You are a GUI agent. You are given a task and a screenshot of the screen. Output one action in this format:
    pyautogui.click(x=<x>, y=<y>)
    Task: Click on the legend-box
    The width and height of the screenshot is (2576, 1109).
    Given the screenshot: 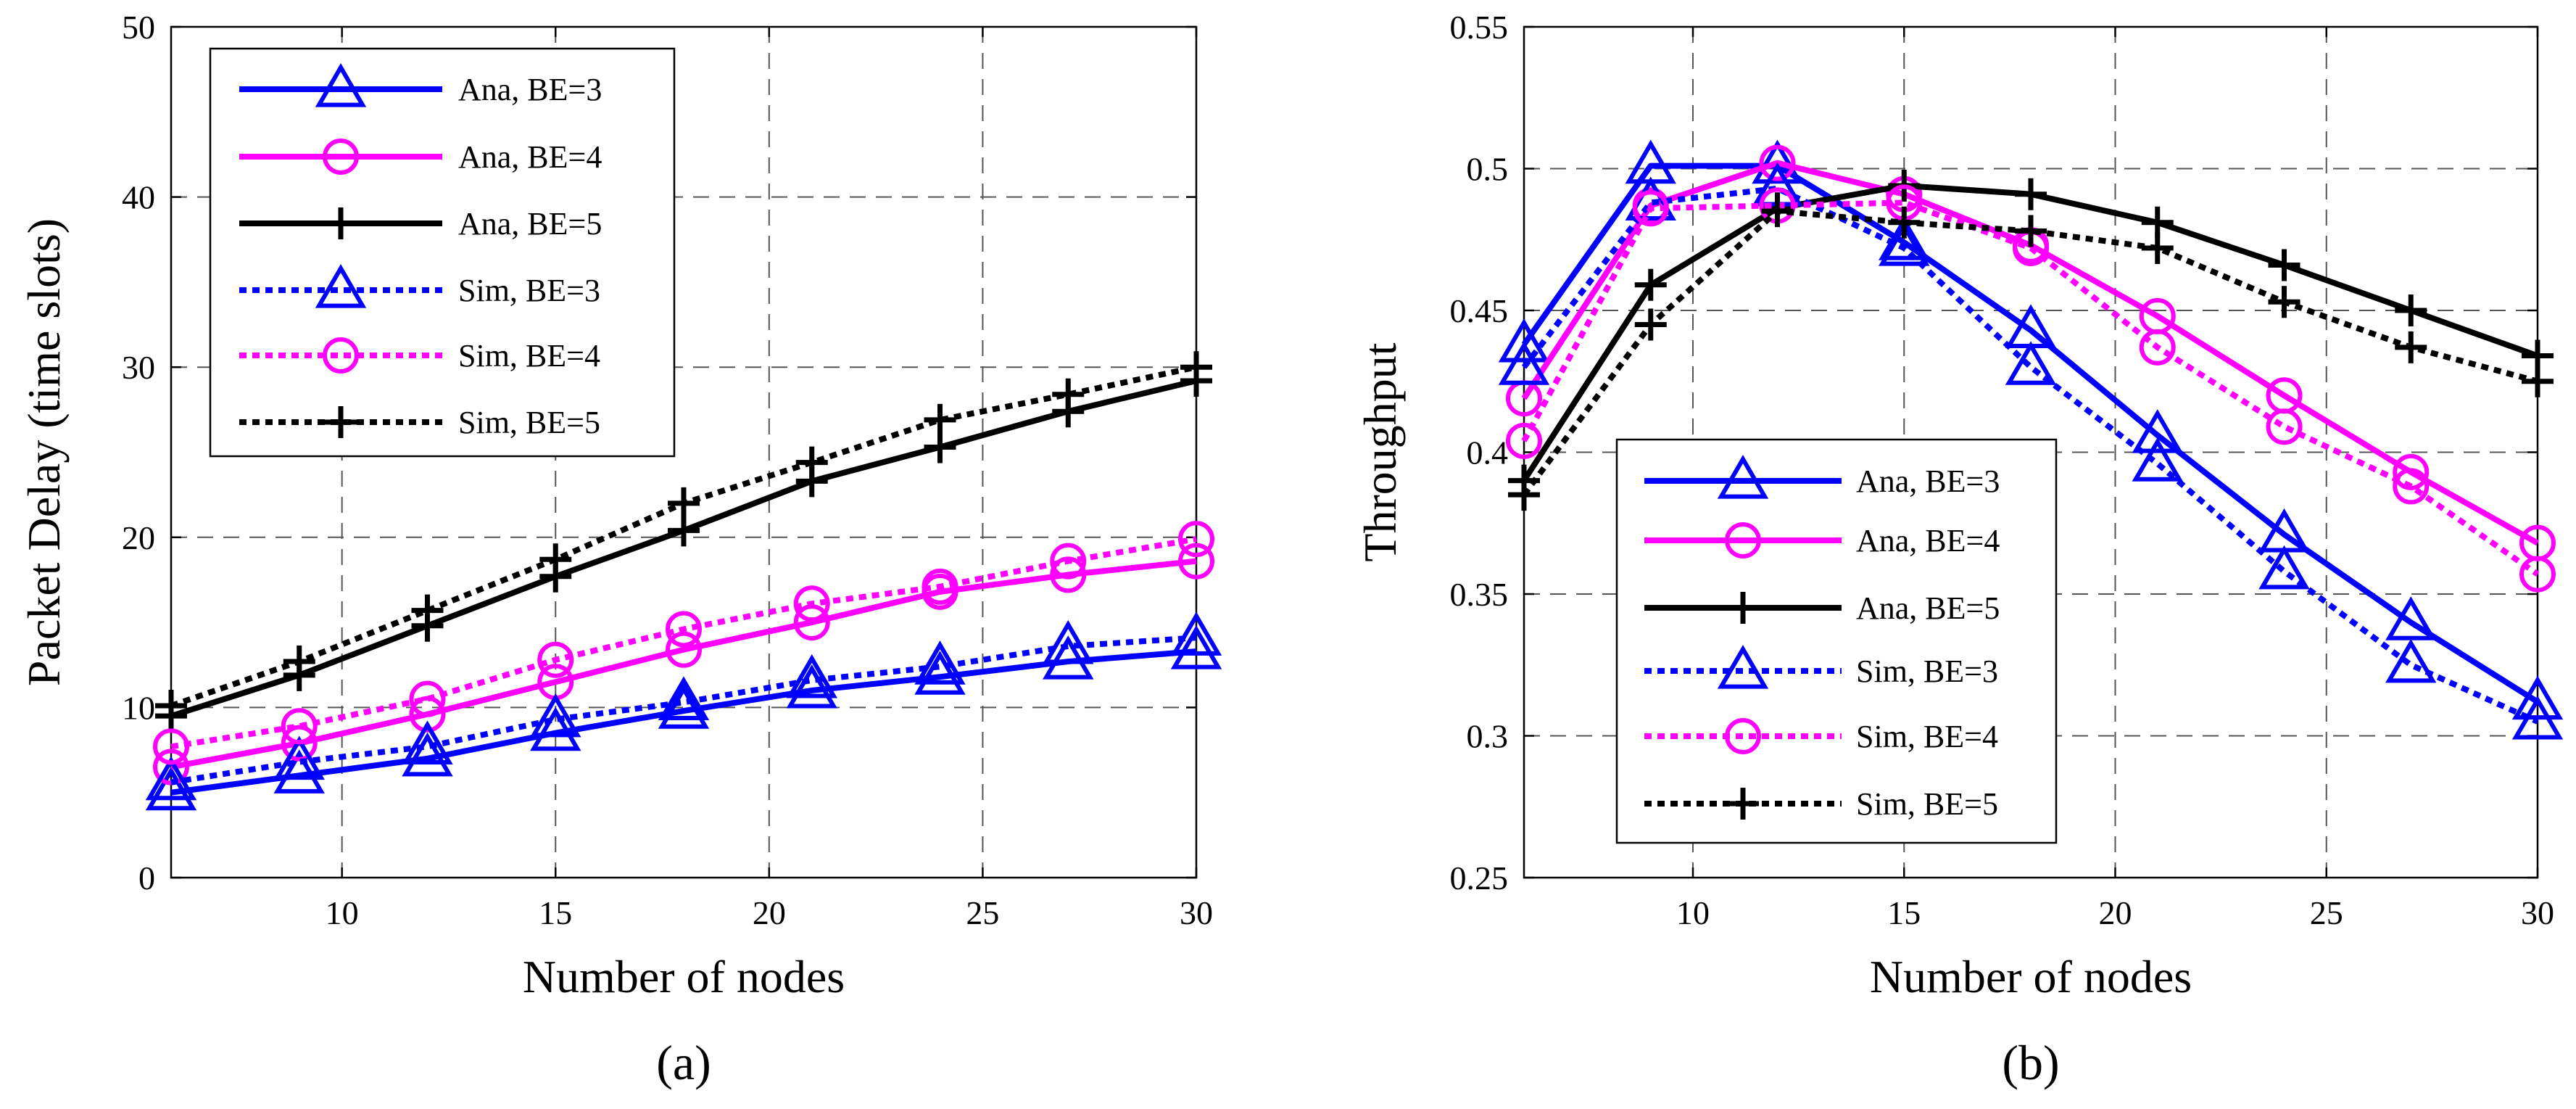 What is the action you would take?
    pyautogui.click(x=1837, y=641)
    